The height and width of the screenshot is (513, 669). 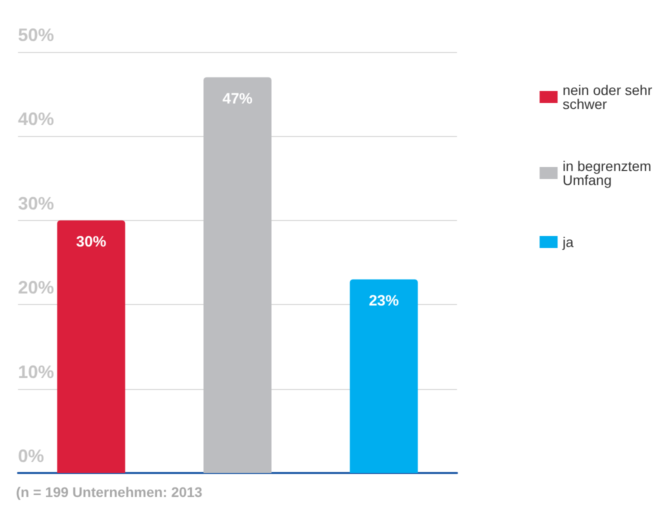 I want to click on y-tick-label: 10%, so click(x=36, y=372).